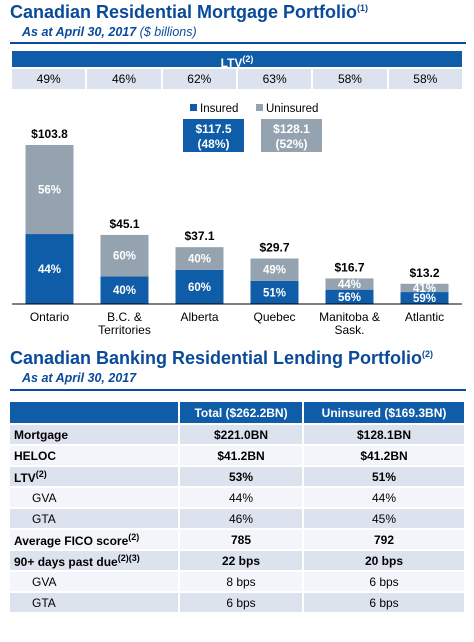 This screenshot has height=642, width=474. Describe the element at coordinates (291, 129) in the screenshot. I see `summary-total: $128.1` at that location.